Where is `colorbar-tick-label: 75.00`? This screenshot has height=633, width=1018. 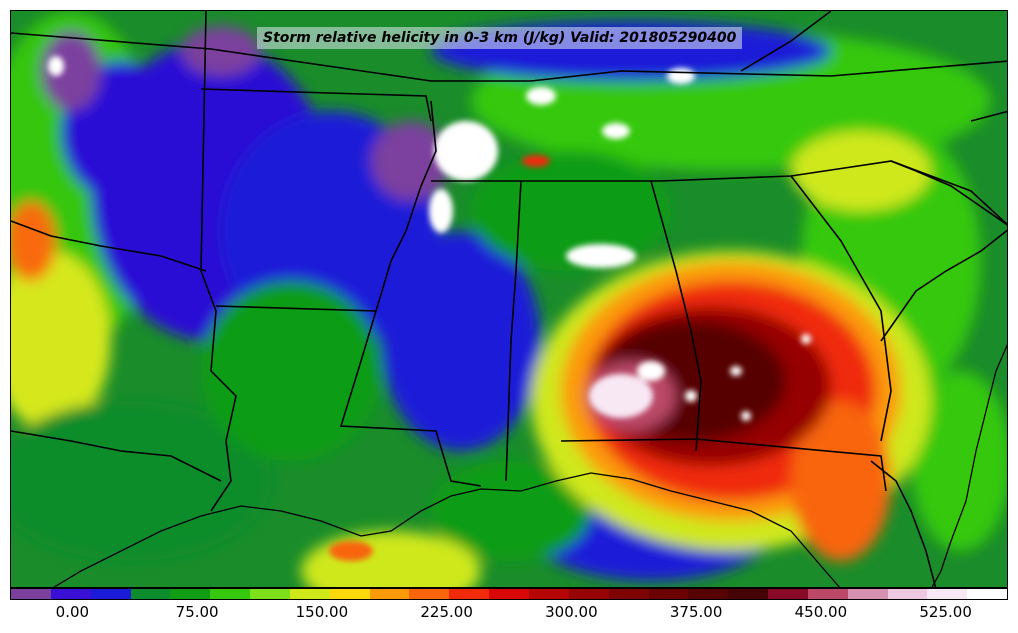
colorbar-tick-label: 75.00 is located at coordinates (197, 612).